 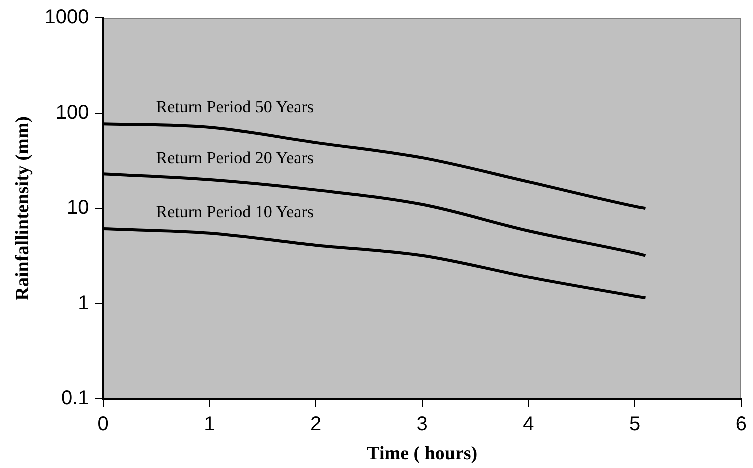 I want to click on annotation: Return Period 10 Years, so click(x=235, y=212).